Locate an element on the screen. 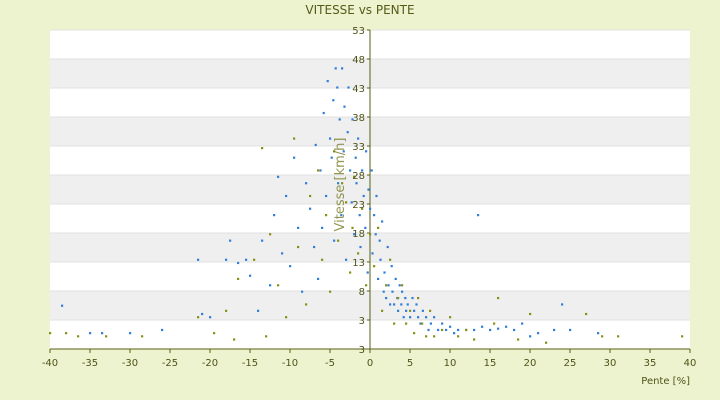 The height and width of the screenshot is (400, 720). x-tick-label: -30 is located at coordinates (130, 363).